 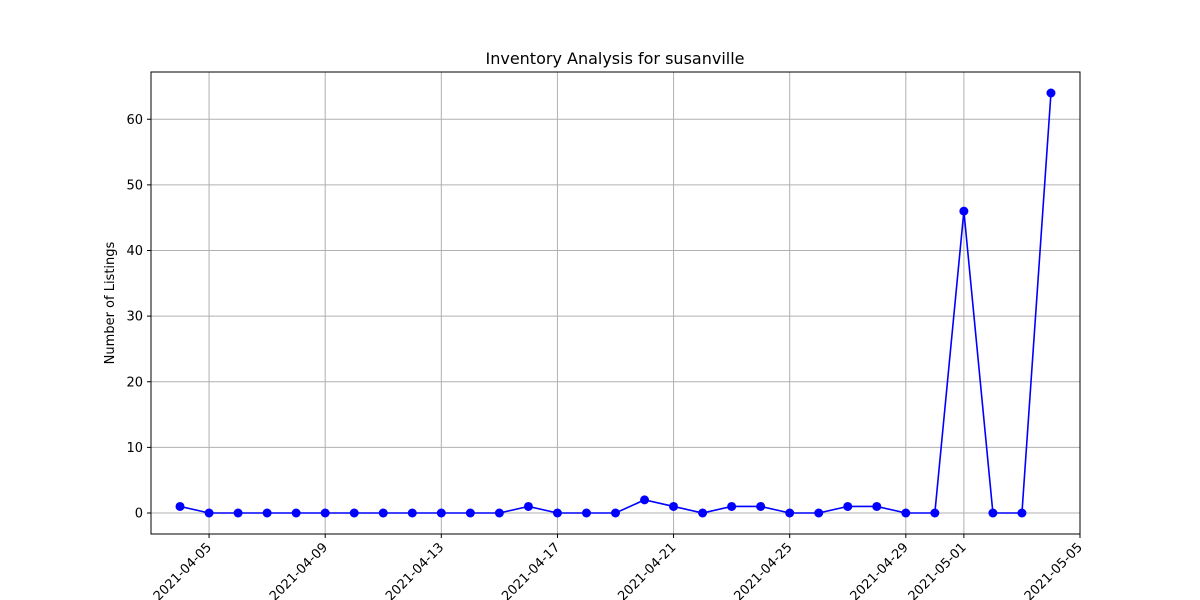 I want to click on x-tick-label: 2021-04-21, so click(x=647, y=570).